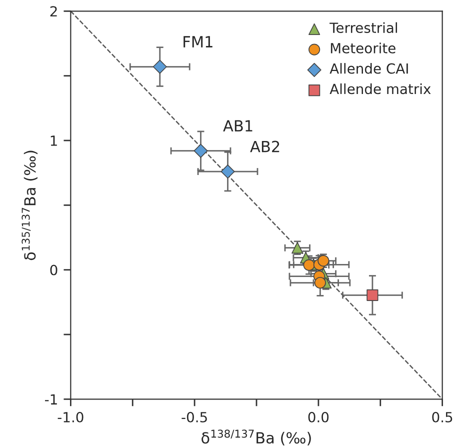  I want to click on y-tick-label: 0, so click(54, 270).